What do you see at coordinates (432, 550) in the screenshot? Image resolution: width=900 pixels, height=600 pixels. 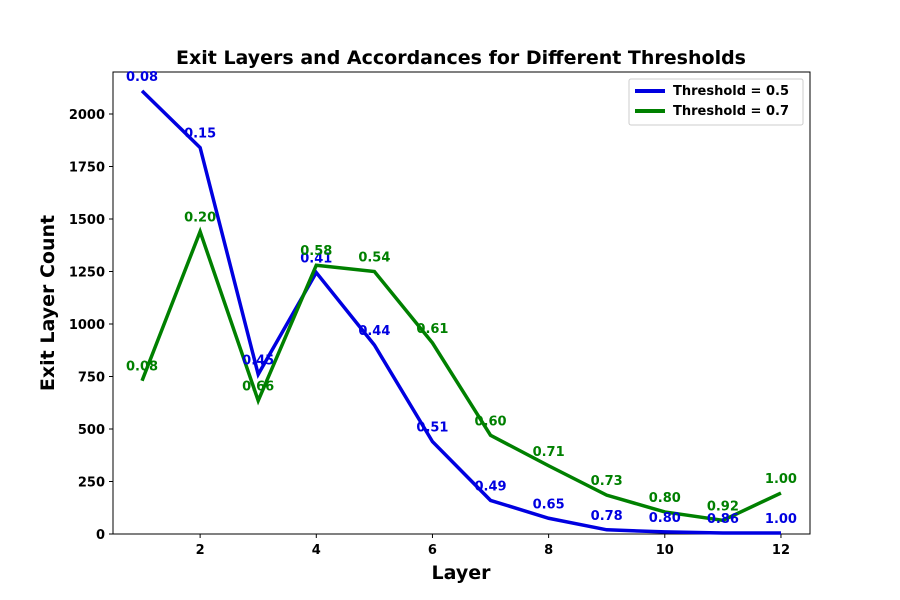 I see `x-tick-label: 6` at bounding box center [432, 550].